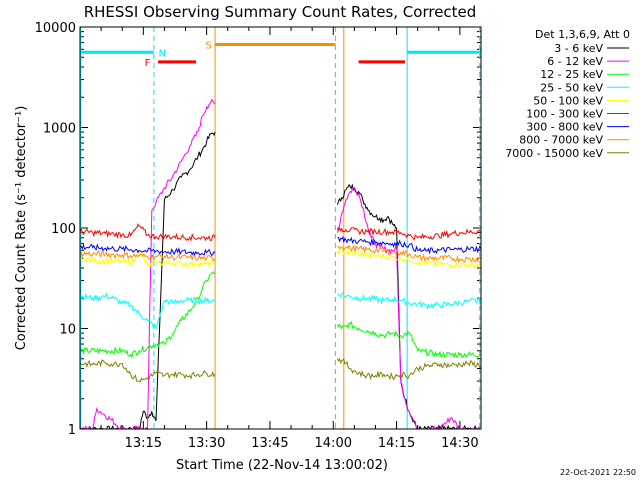 The width and height of the screenshot is (640, 480). I want to click on y-tick-label: 100, so click(63, 229).